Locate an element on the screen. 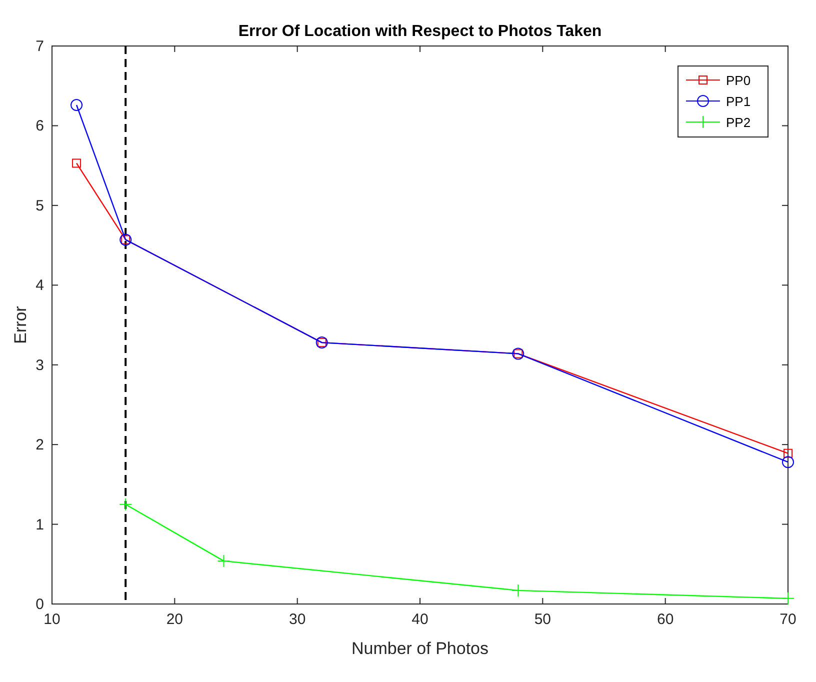 This screenshot has height=682, width=816. x-tick-label: 70 is located at coordinates (788, 619).